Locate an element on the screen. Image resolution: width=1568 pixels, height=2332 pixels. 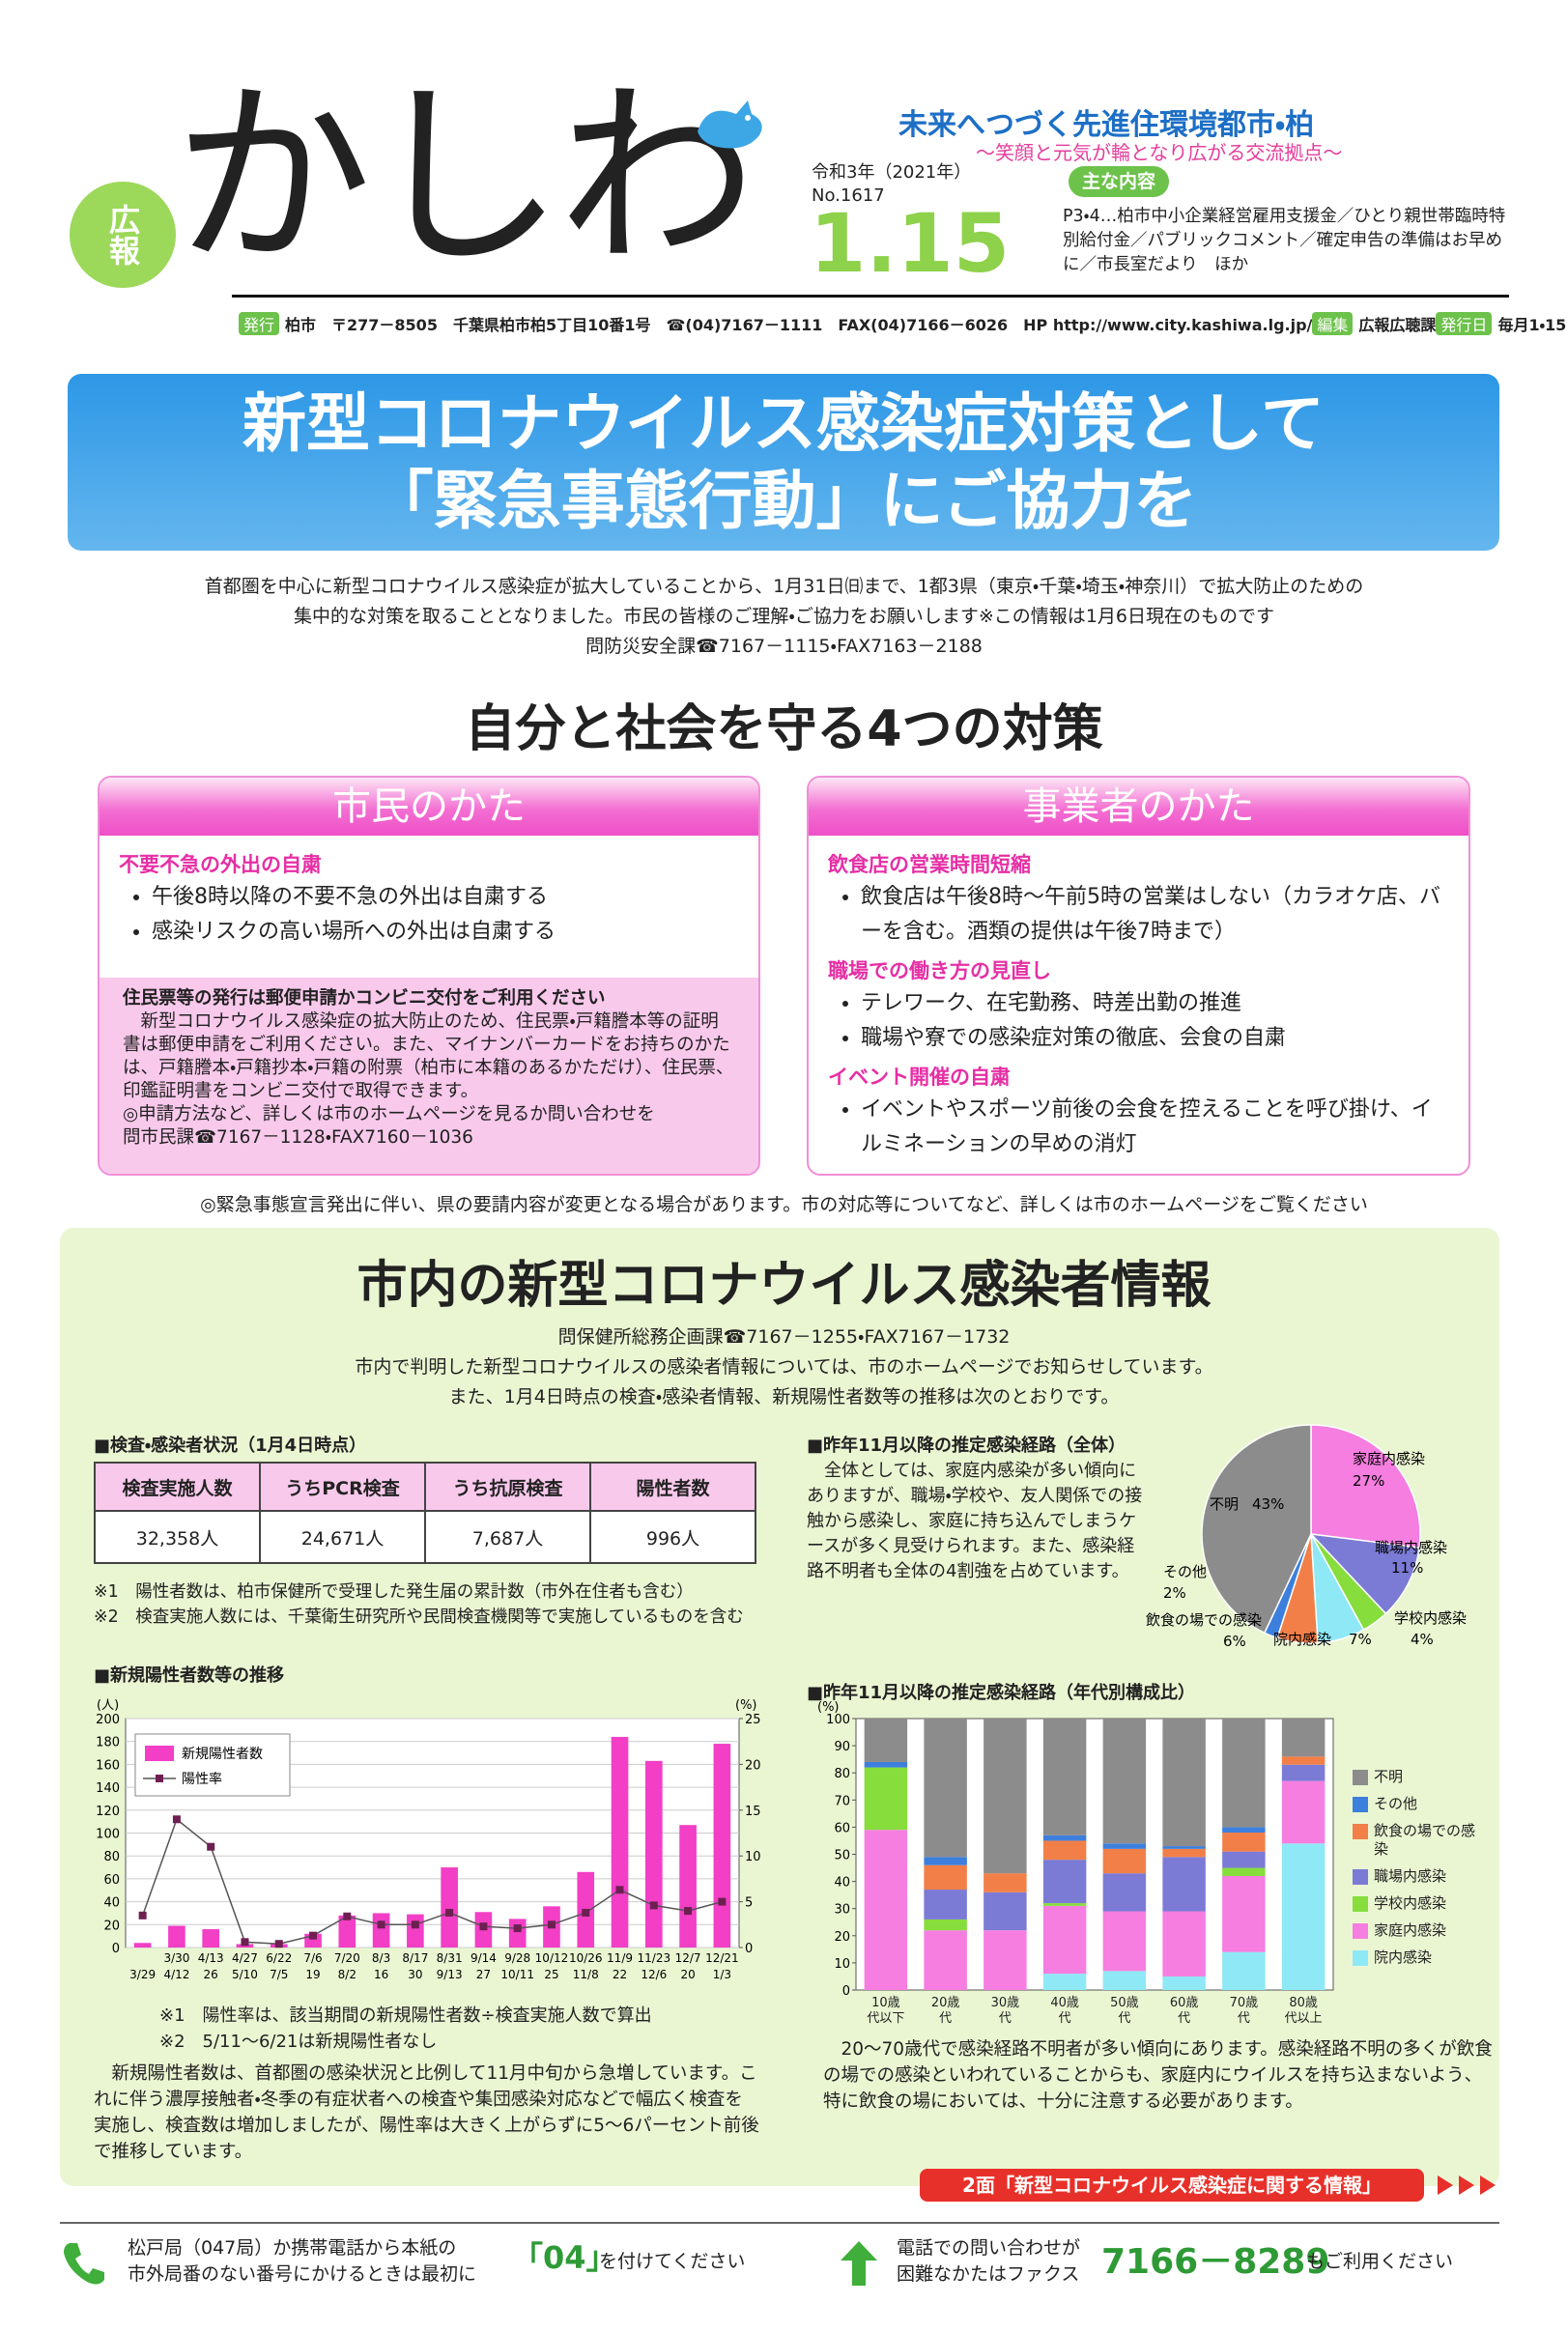
y-tick-label: 80 is located at coordinates (111, 1857).